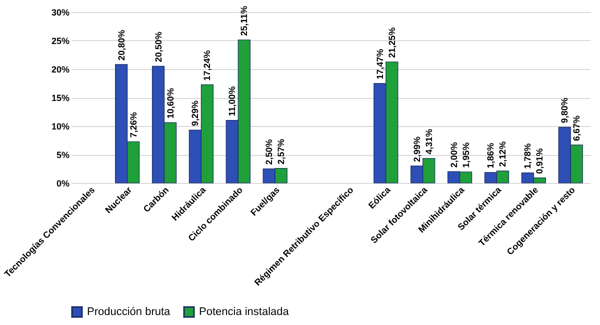  I want to click on data-label: 9,29%, so click(195, 113).